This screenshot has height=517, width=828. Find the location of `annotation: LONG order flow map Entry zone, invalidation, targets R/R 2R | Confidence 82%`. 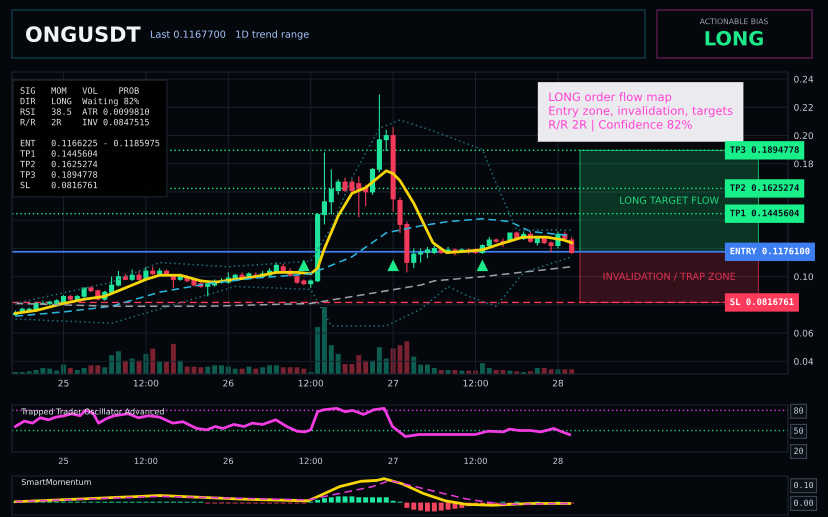

annotation: LONG order flow map Entry zone, invalidation, targets R/R 2R | Confidence 82% is located at coordinates (640, 112).